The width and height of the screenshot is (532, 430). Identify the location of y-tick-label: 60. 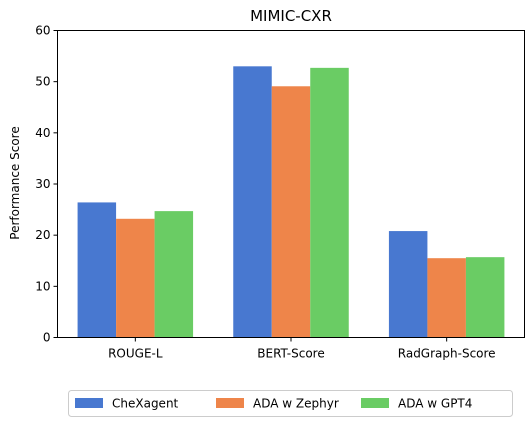
(42, 31).